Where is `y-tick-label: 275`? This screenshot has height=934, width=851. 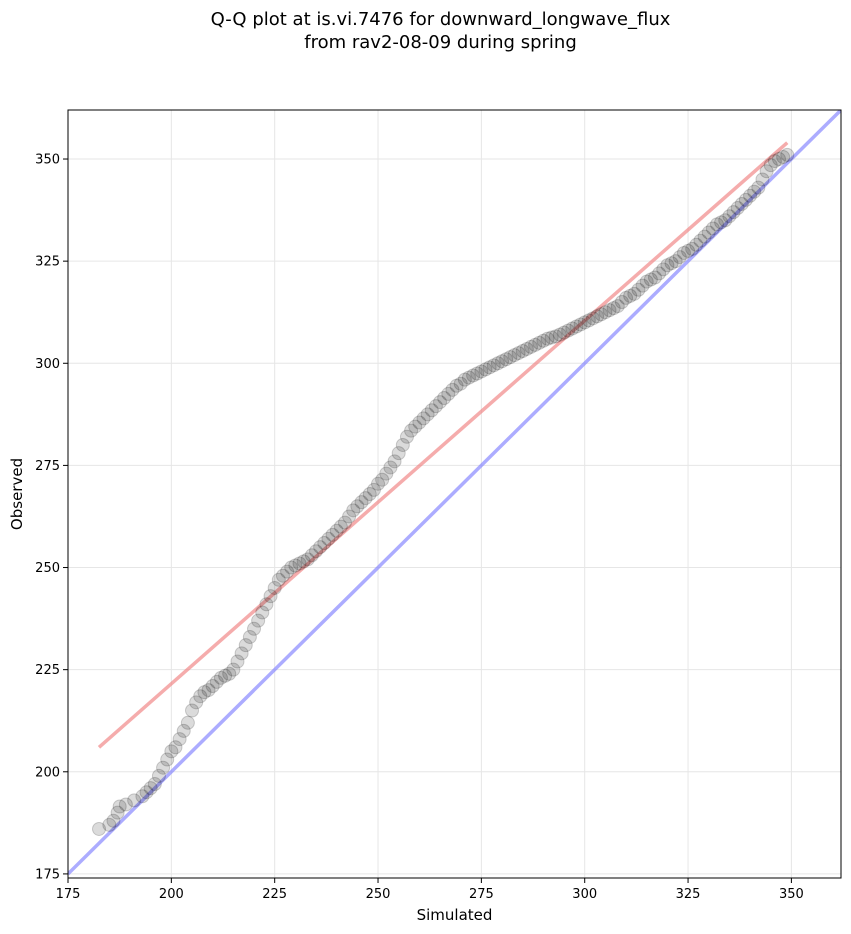 y-tick-label: 275 is located at coordinates (47, 466).